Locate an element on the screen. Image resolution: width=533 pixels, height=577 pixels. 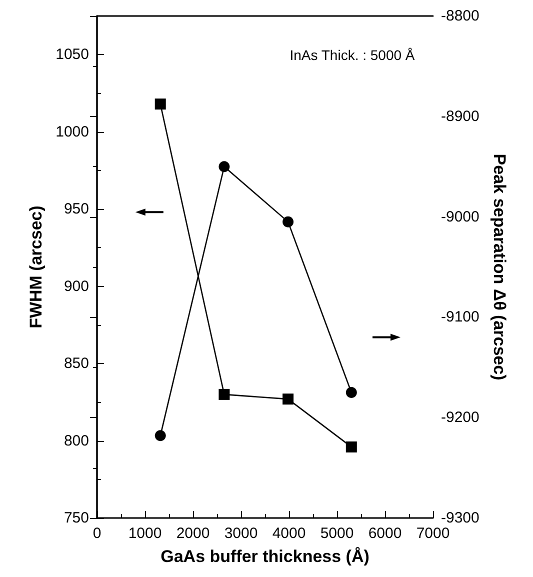
y2-tick-label: -8900 is located at coordinates (460, 116).